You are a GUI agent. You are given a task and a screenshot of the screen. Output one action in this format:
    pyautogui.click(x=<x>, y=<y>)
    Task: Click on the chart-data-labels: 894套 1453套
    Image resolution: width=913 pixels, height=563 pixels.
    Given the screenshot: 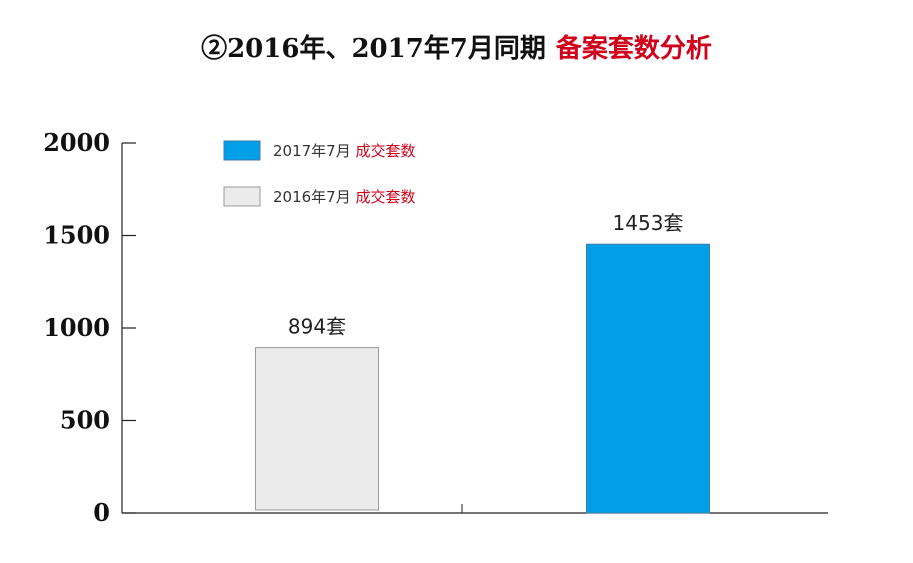 What is the action you would take?
    pyautogui.click(x=486, y=274)
    